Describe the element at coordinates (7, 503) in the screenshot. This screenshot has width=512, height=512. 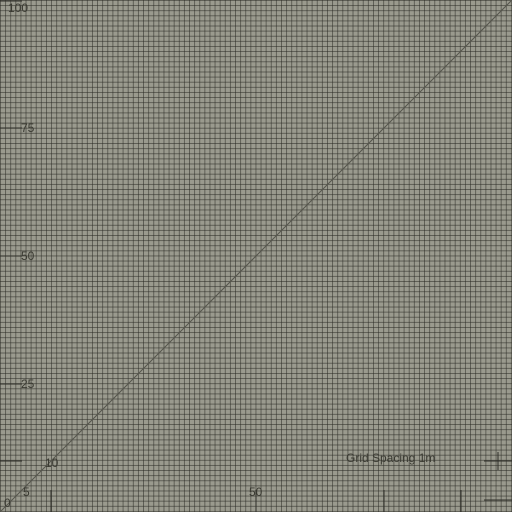
I see `origin-label: 0` at that location.